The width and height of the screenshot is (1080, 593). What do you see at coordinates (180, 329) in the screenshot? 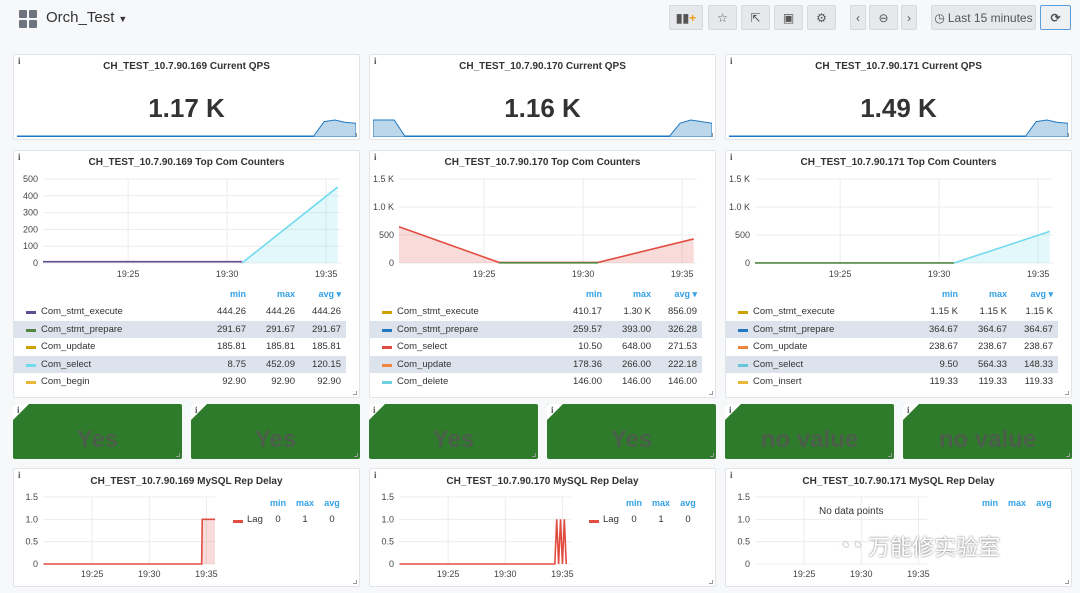
I see `legend-row: Com_stmt_prepare 291.67 291.67 291.67` at bounding box center [180, 329].